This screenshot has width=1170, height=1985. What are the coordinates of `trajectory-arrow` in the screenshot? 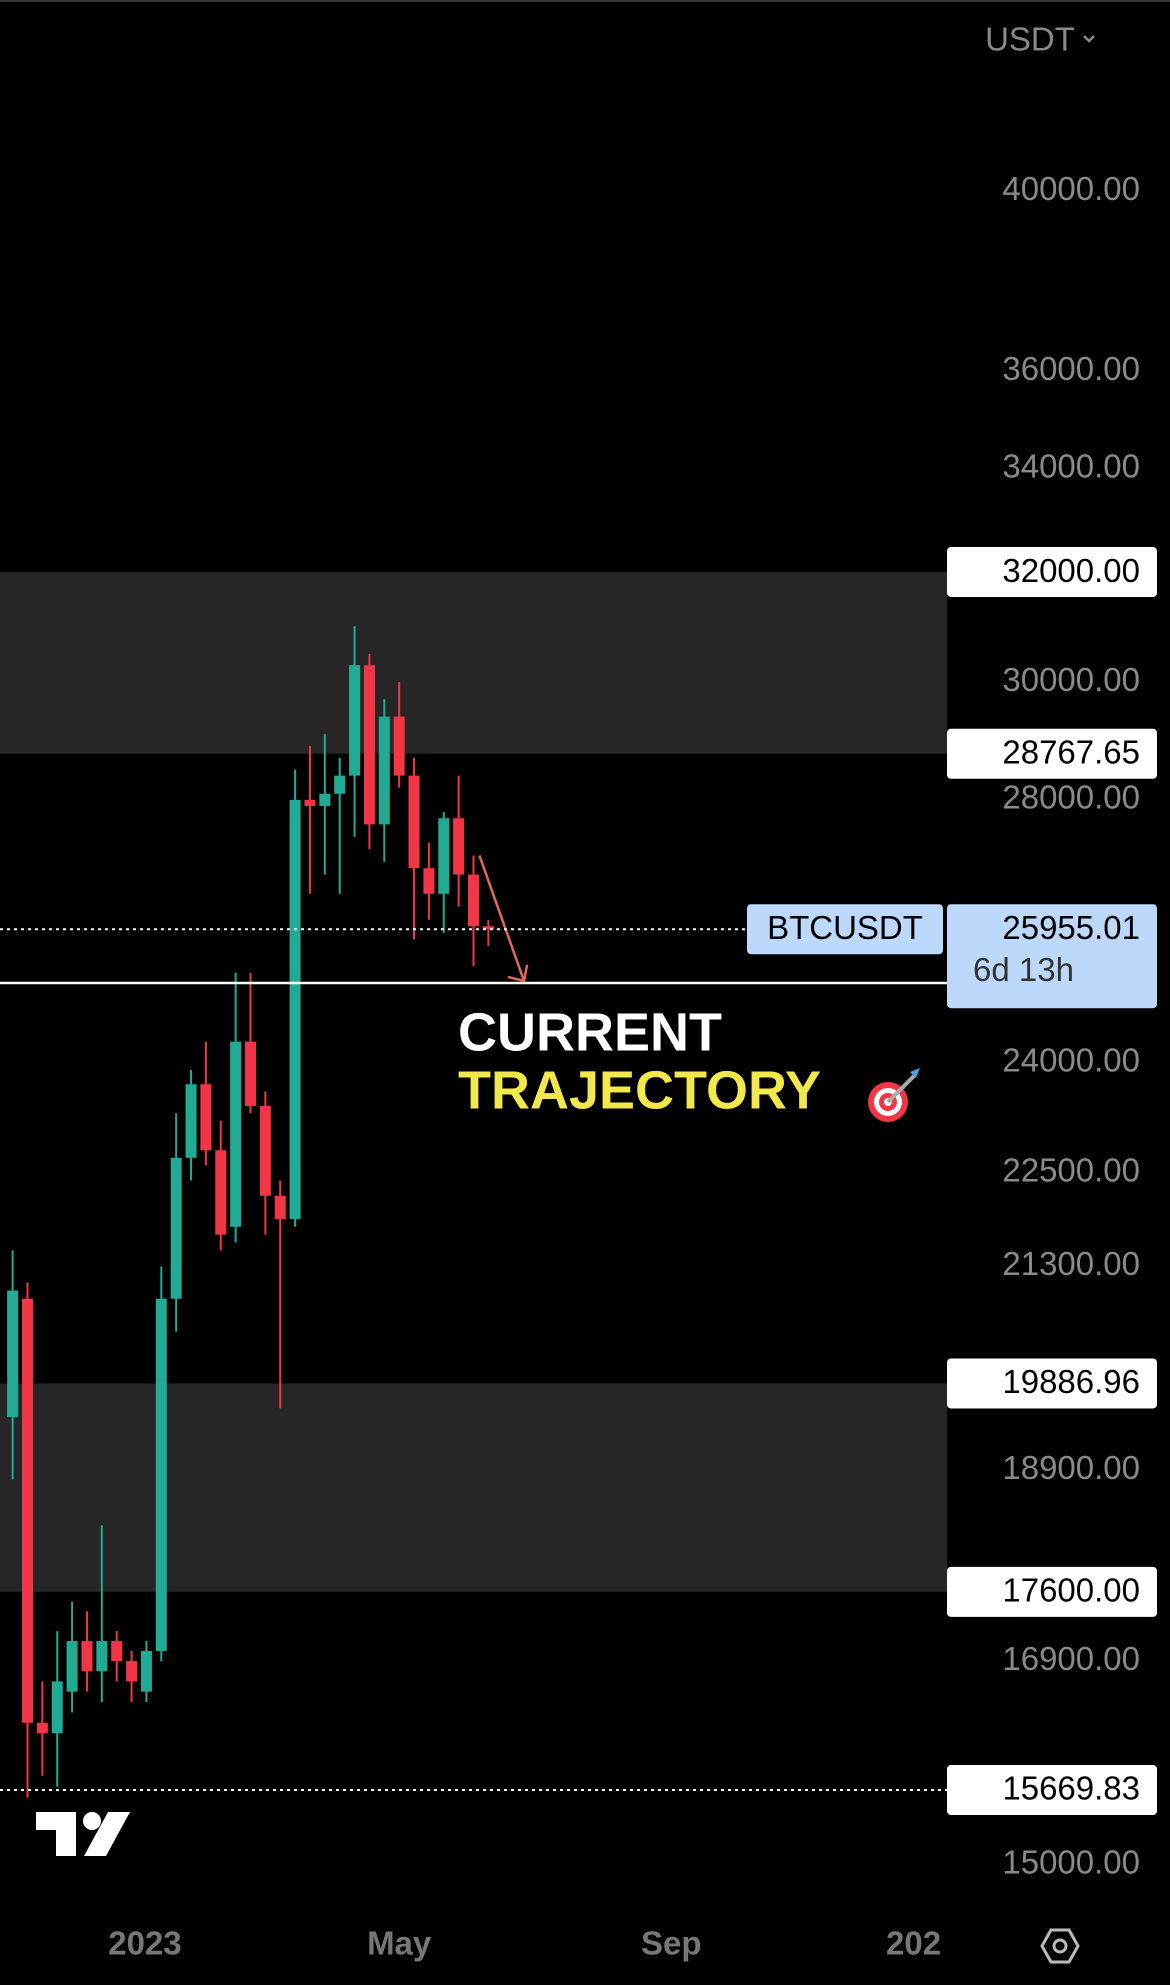 It's located at (503, 919).